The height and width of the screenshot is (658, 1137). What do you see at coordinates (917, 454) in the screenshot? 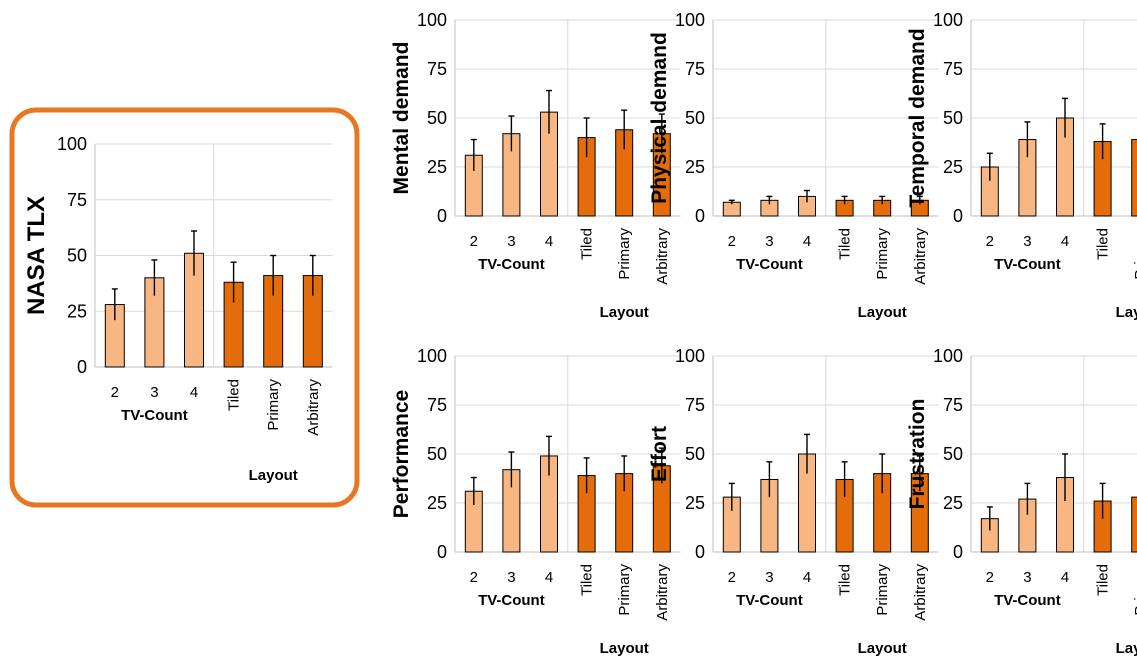
I see `y-axis-label: Frustration` at bounding box center [917, 454].